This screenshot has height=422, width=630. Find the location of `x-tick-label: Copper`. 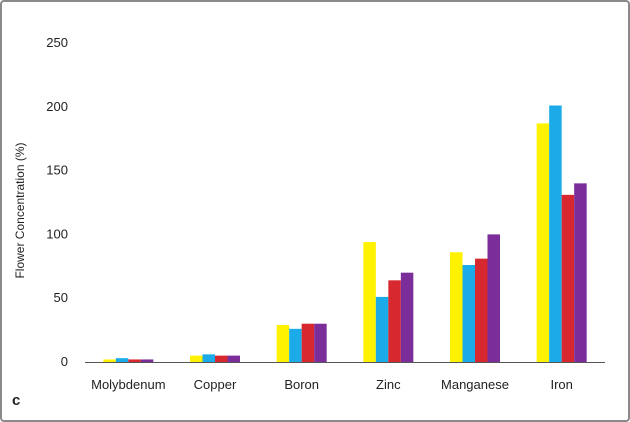

x-tick-label: Copper is located at coordinates (215, 384).